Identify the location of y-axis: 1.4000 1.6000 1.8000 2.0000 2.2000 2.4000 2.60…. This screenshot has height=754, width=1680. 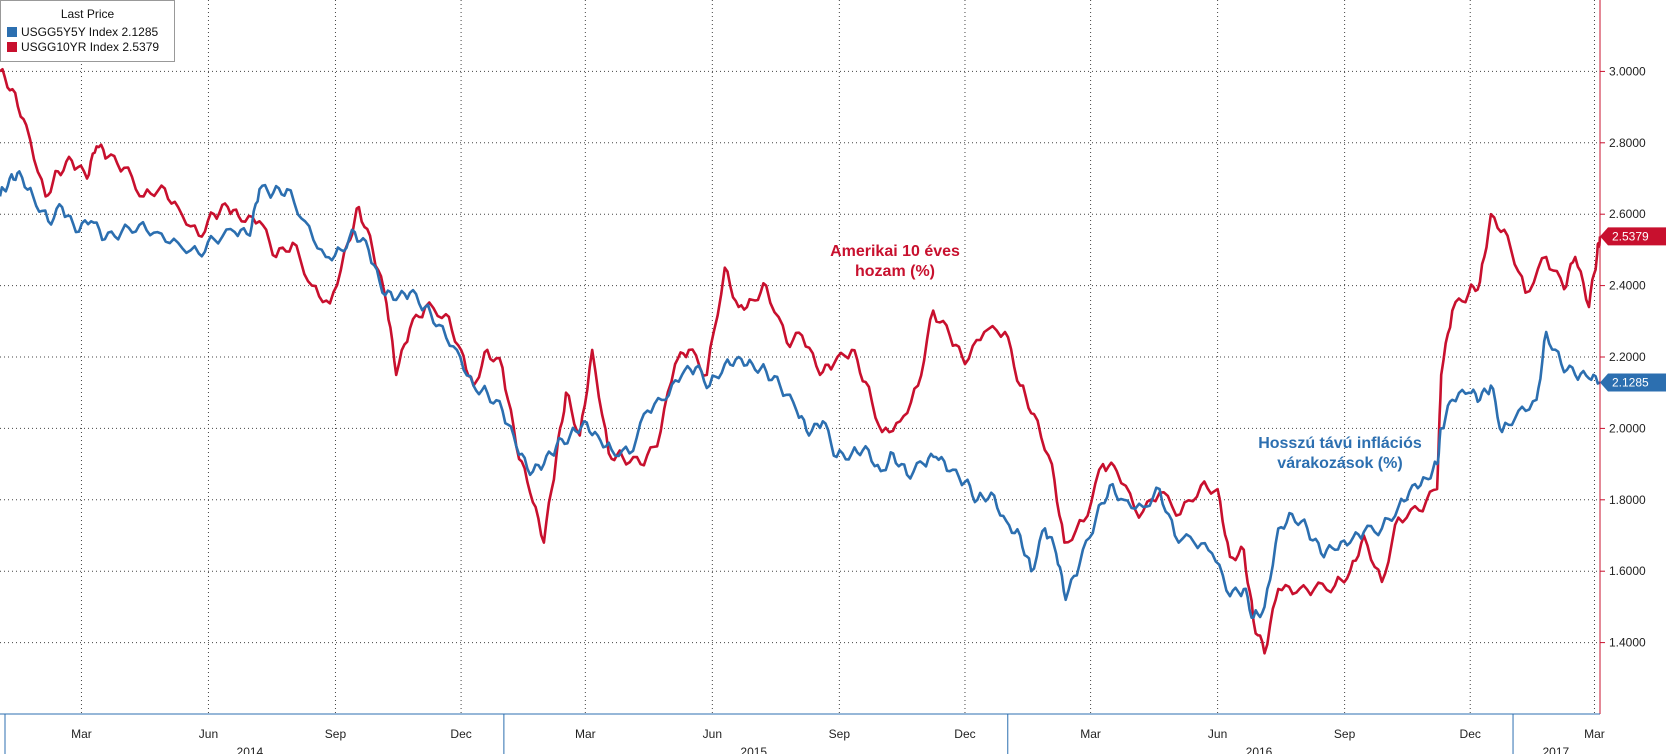
(1632, 357).